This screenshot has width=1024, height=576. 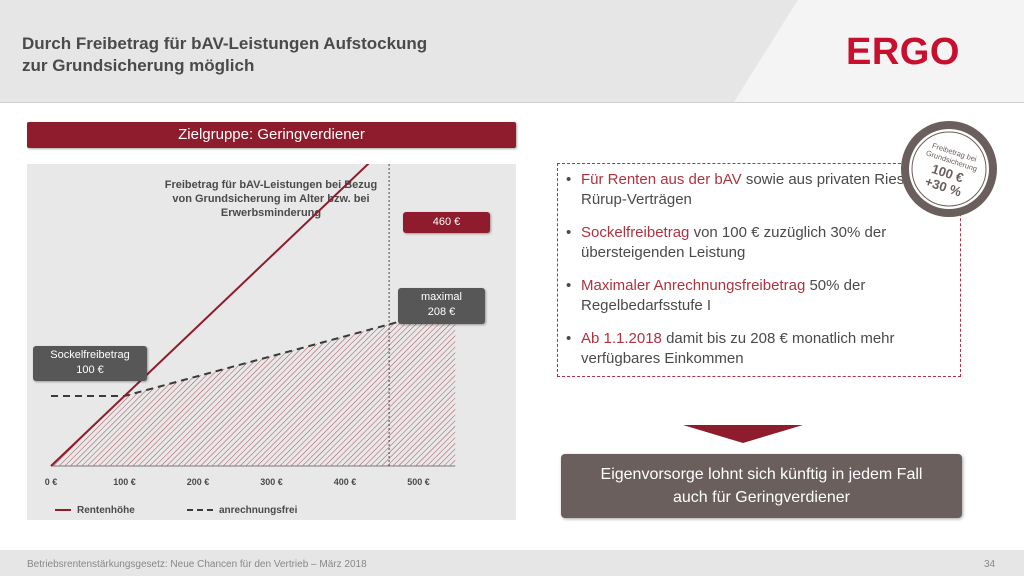 What do you see at coordinates (990, 564) in the screenshot?
I see `page-number: 34` at bounding box center [990, 564].